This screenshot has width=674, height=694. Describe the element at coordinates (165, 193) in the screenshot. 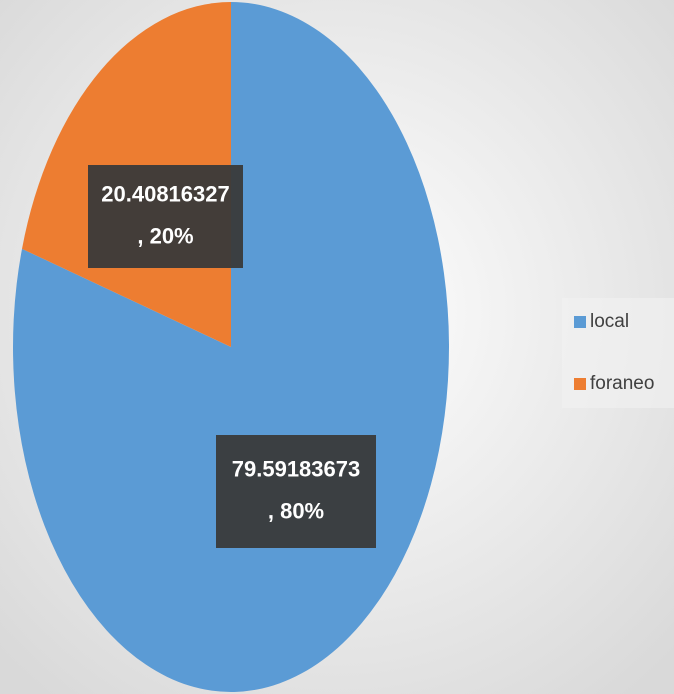

I see `data-label: 20.40816327` at that location.